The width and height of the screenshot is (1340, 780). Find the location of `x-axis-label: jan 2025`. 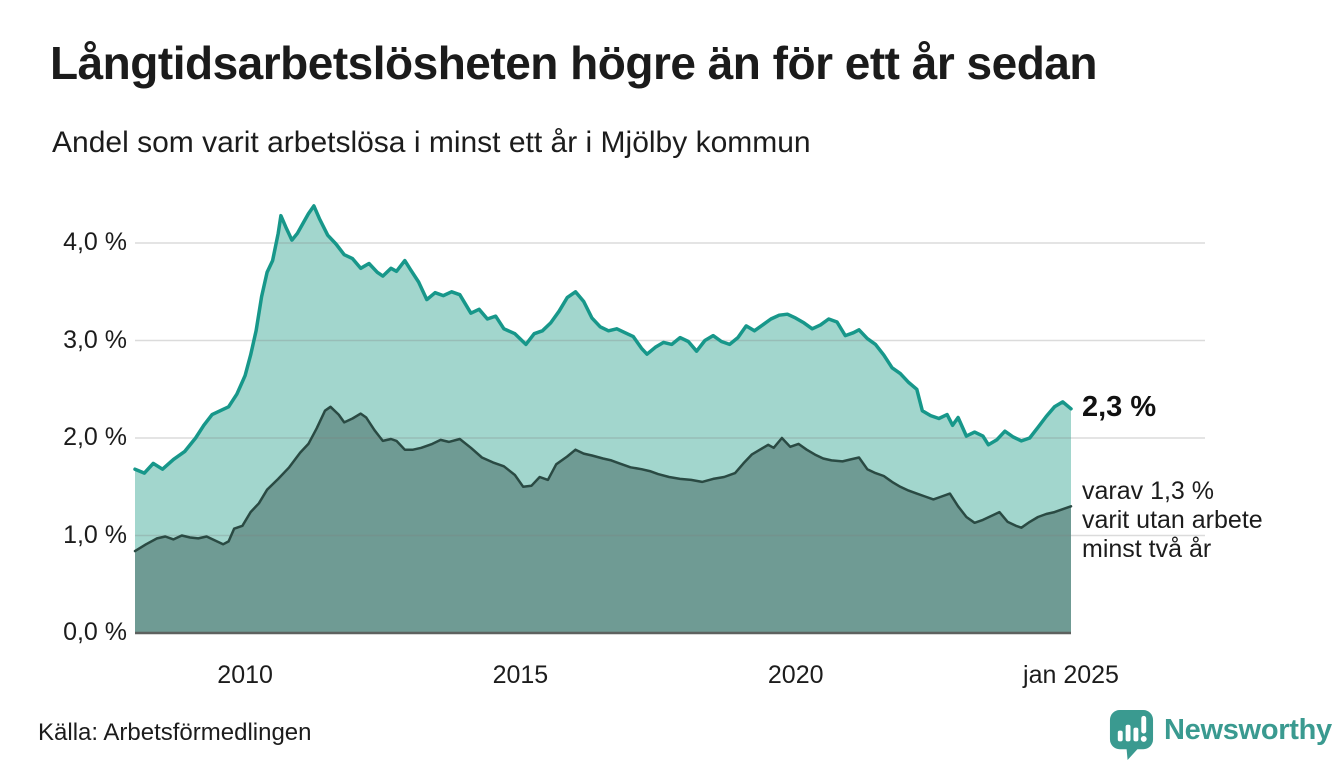

x-axis-label: jan 2025 is located at coordinates (1071, 675).